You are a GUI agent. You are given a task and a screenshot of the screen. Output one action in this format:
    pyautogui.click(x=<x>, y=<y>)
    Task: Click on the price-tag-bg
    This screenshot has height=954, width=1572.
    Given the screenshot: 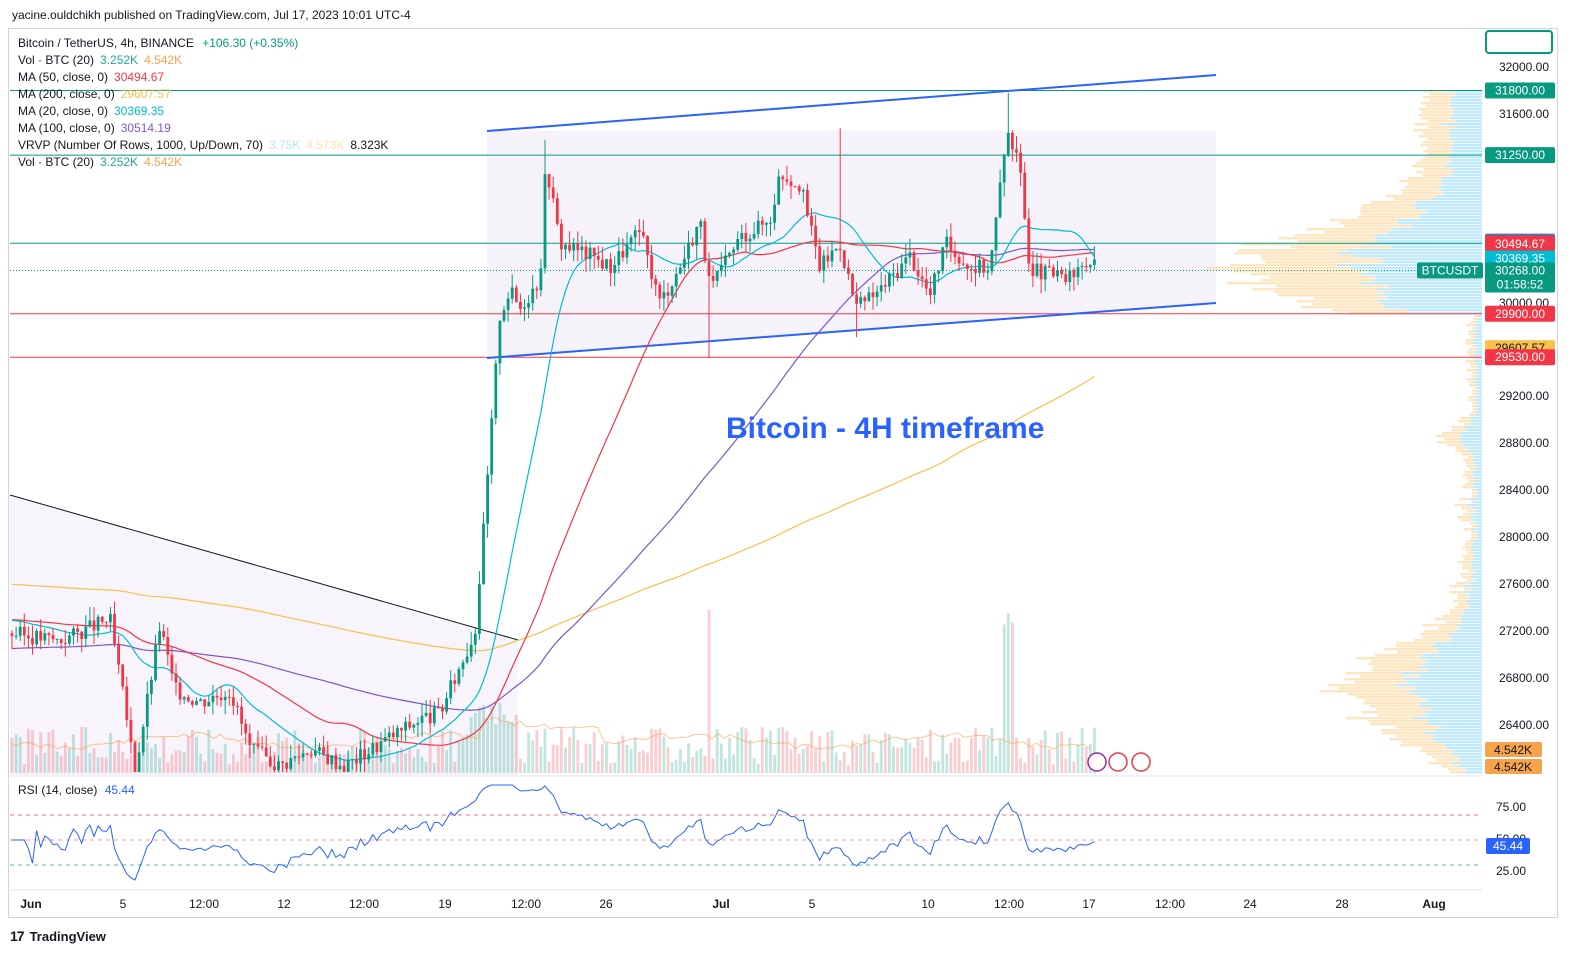 What is the action you would take?
    pyautogui.click(x=1520, y=357)
    